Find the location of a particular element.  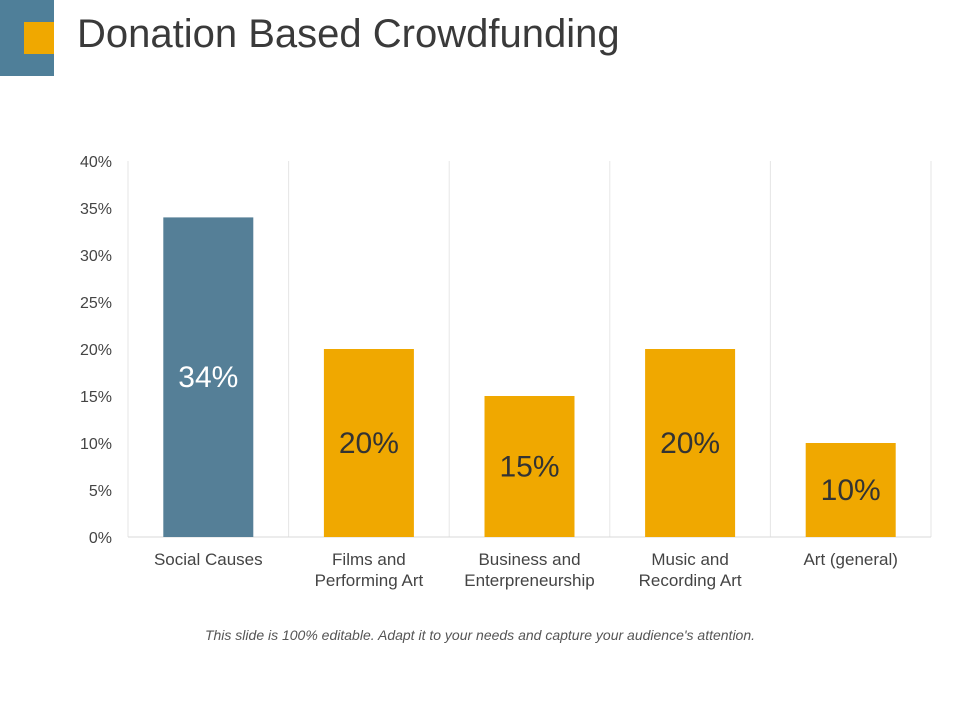

y-tick-label: 10% is located at coordinates (96, 444).